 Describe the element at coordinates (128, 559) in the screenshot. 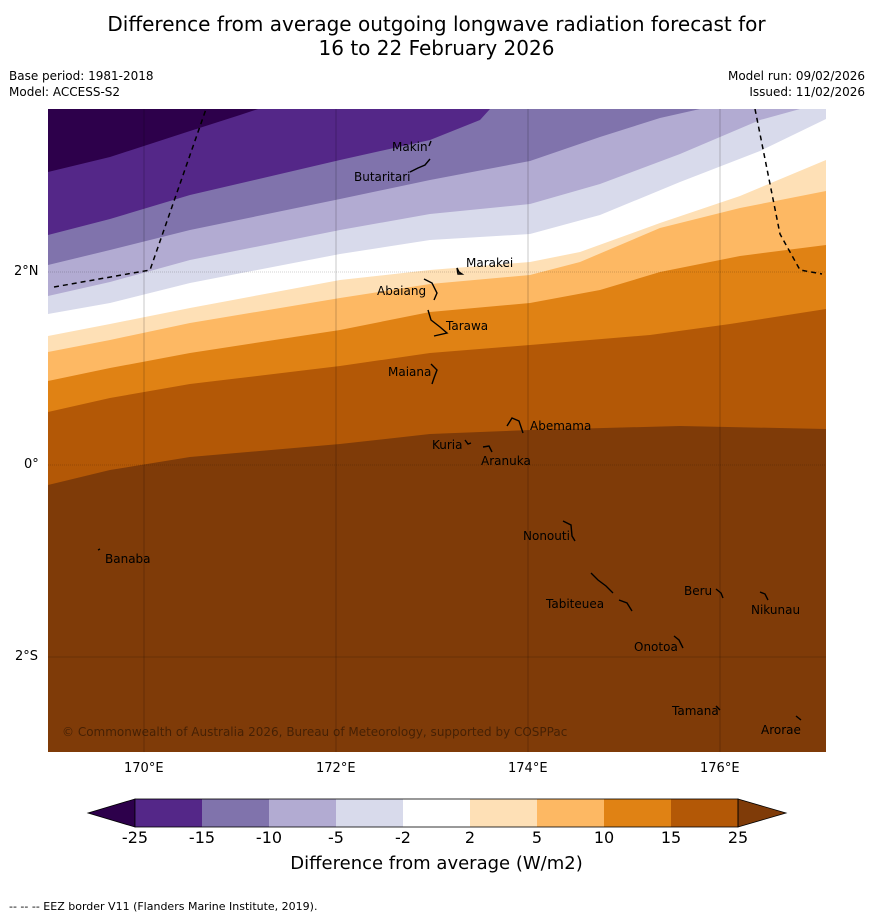

I see `place-label: Banaba` at that location.